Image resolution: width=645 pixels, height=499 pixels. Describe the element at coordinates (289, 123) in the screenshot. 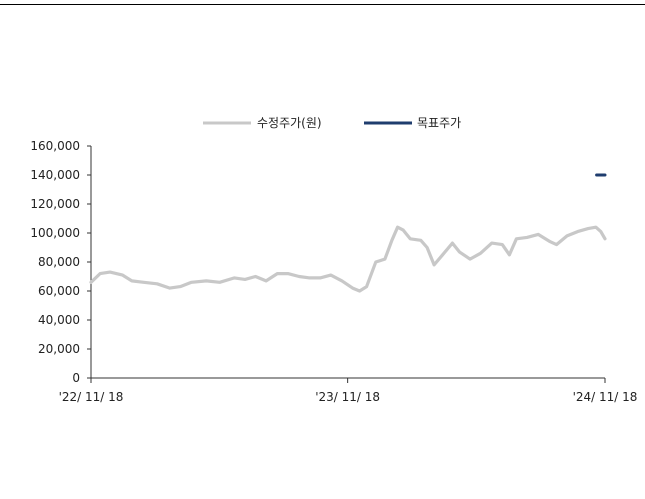

I see `legend-label: 수정주가(원)` at that location.